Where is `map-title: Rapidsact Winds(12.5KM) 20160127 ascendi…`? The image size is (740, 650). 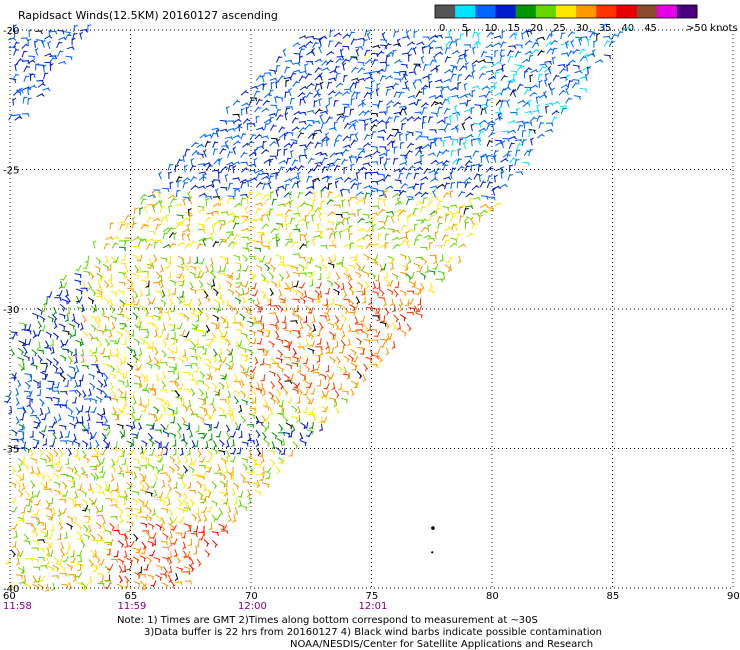 map-title: Rapidsact Winds(12.5KM) 20160127 ascendi… is located at coordinates (148, 15).